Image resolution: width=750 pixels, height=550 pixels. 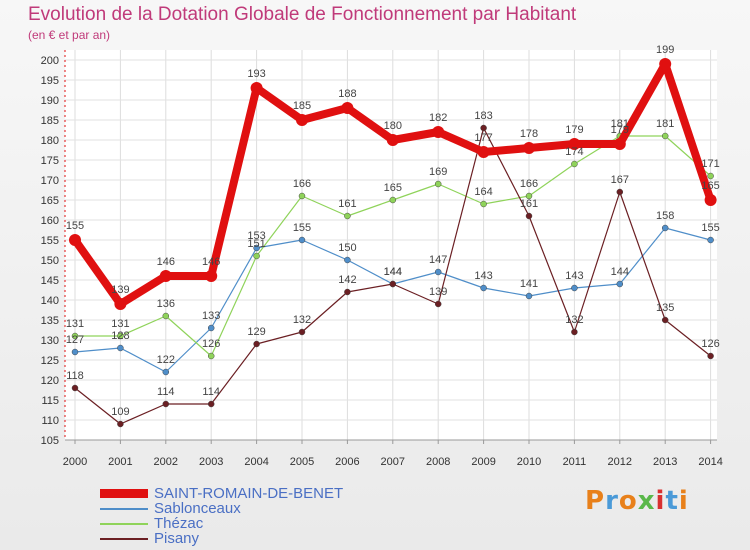 What do you see at coordinates (50, 281) in the screenshot?
I see `y-tick-label: 145` at bounding box center [50, 281].